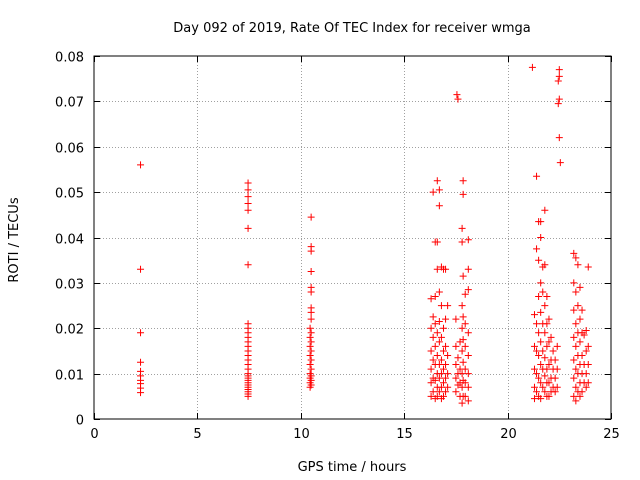 This screenshot has height=480, width=640. What do you see at coordinates (69, 376) in the screenshot?
I see `y-tick-label: 0.01` at bounding box center [69, 376].